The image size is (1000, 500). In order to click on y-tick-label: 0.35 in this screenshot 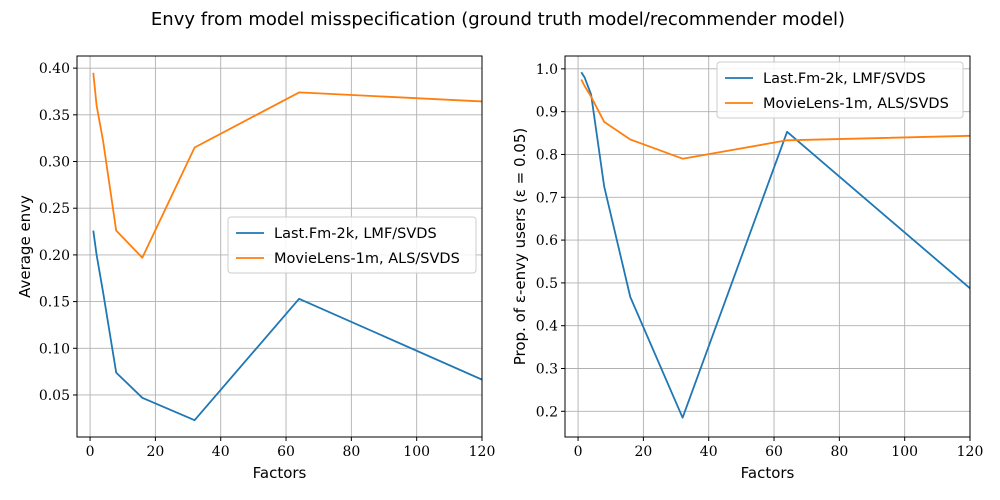, I will do `click(54, 116)`.